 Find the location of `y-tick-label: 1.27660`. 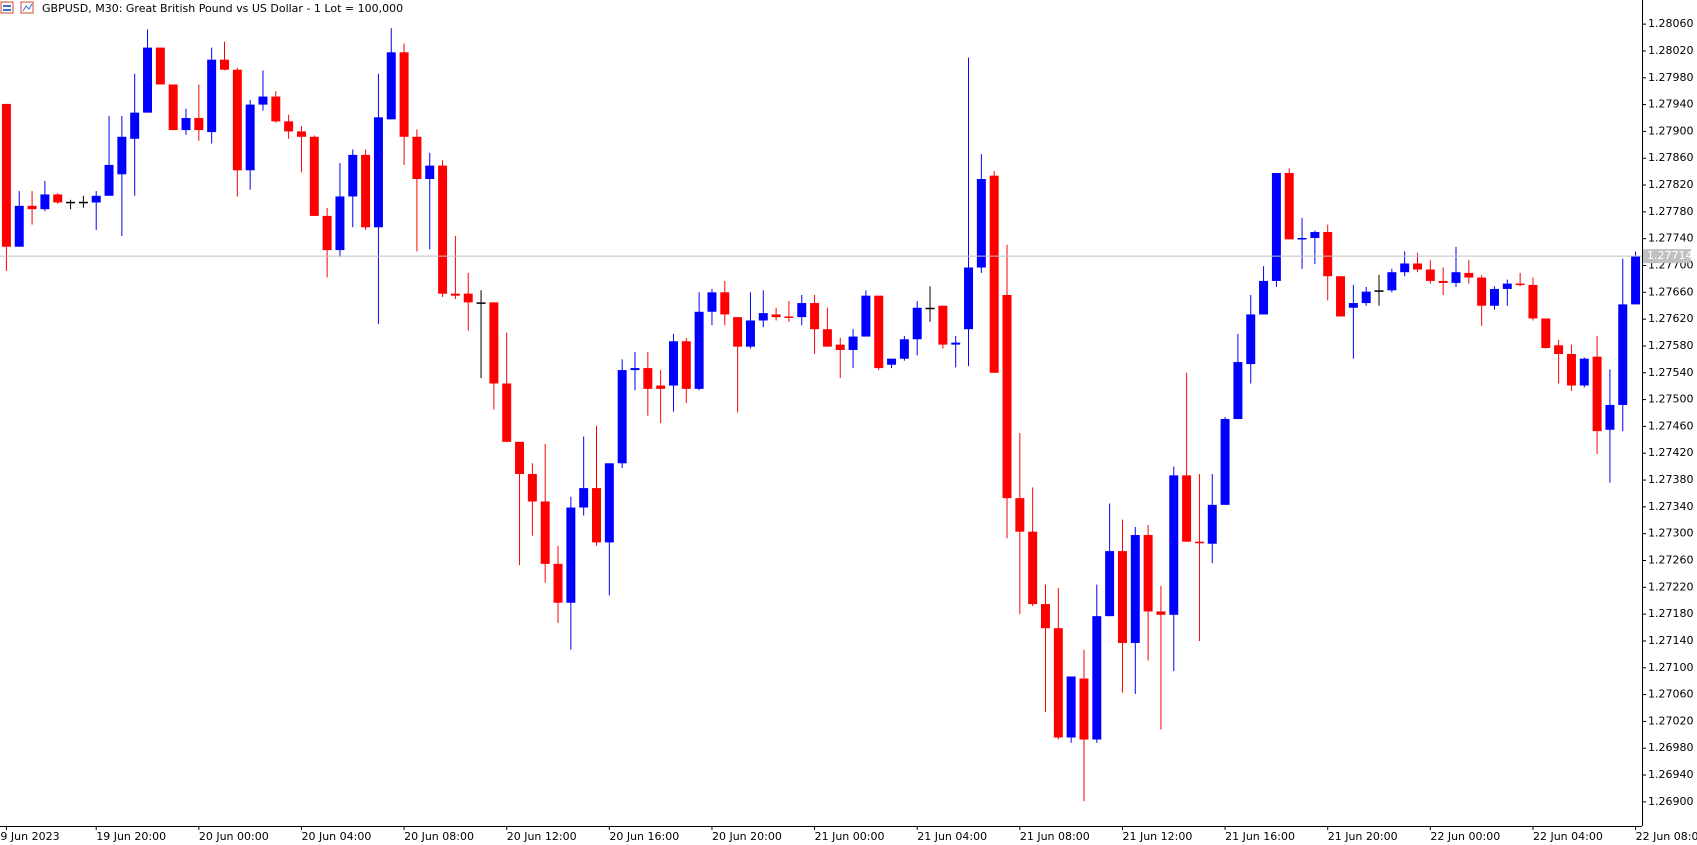

y-tick-label: 1.27660 is located at coordinates (1671, 291).